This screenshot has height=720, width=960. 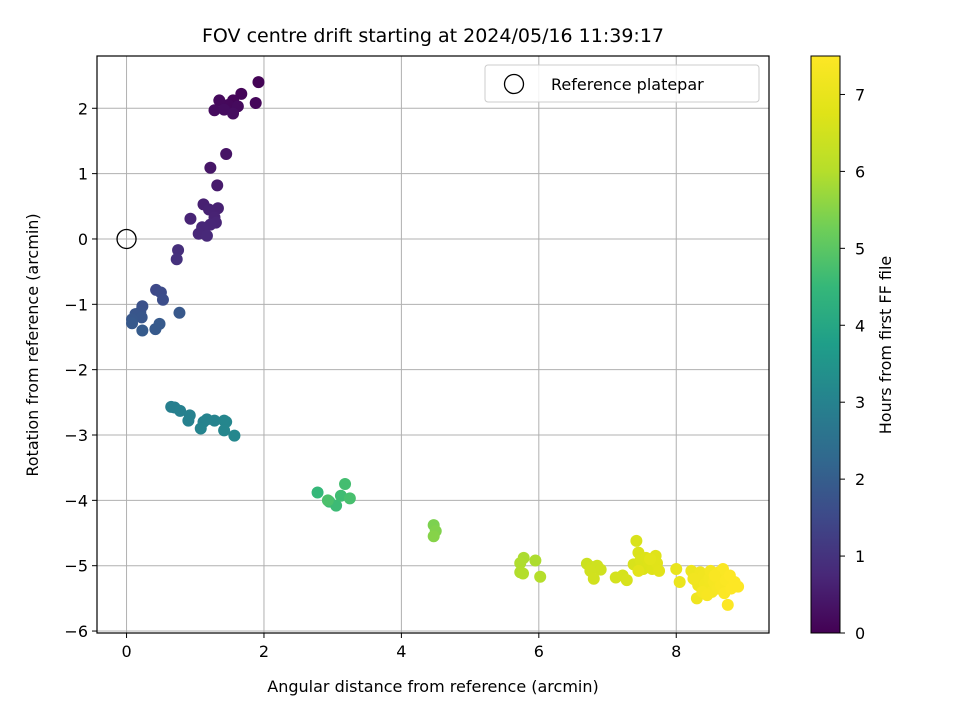 I want to click on y-axis-label: Rotation from reference (arcmin), so click(x=32, y=344).